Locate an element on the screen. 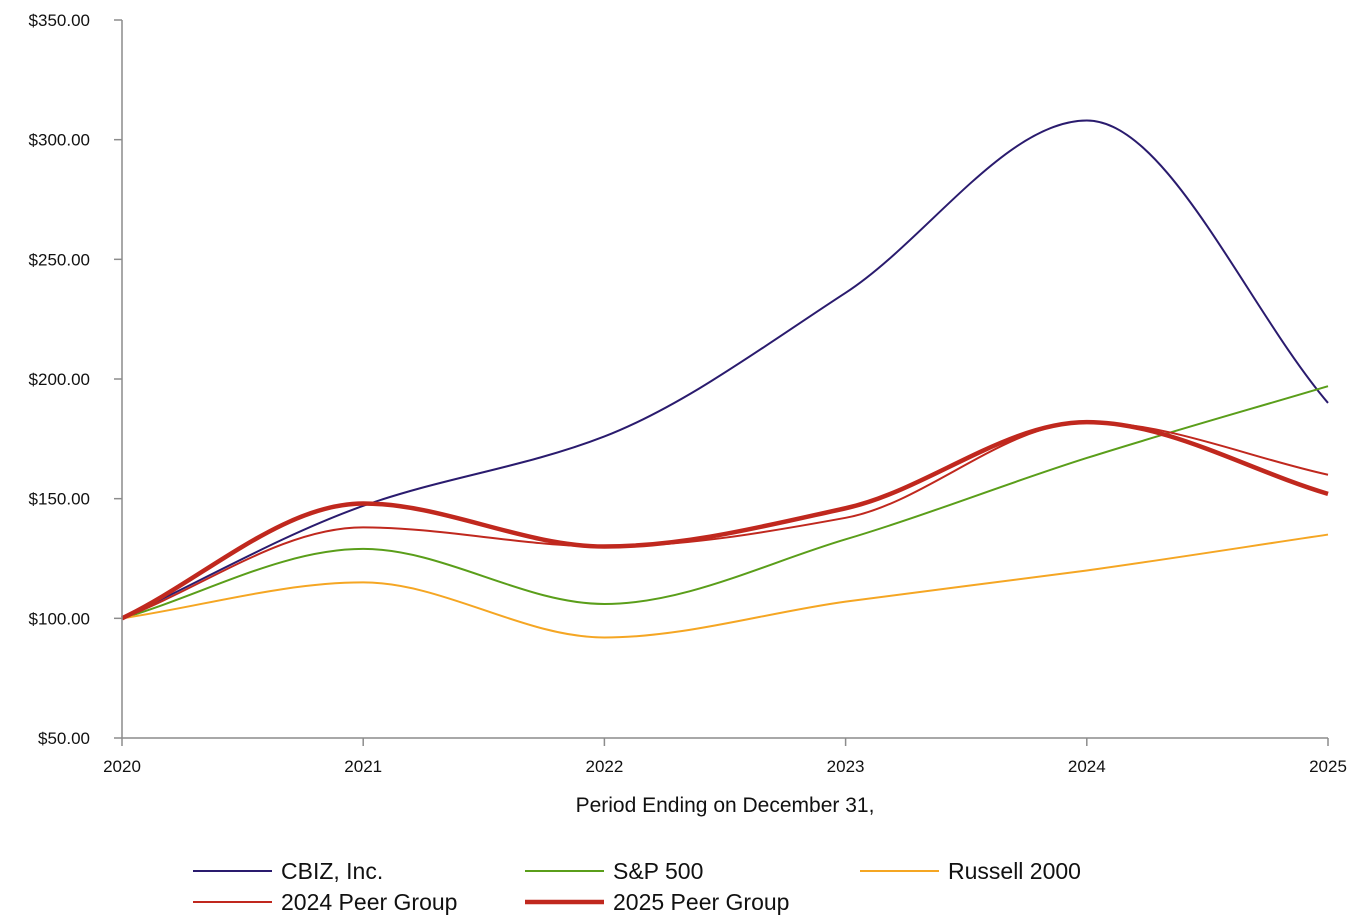 Image resolution: width=1353 pixels, height=915 pixels. legend-label: 2024 Peer Group is located at coordinates (369, 902).